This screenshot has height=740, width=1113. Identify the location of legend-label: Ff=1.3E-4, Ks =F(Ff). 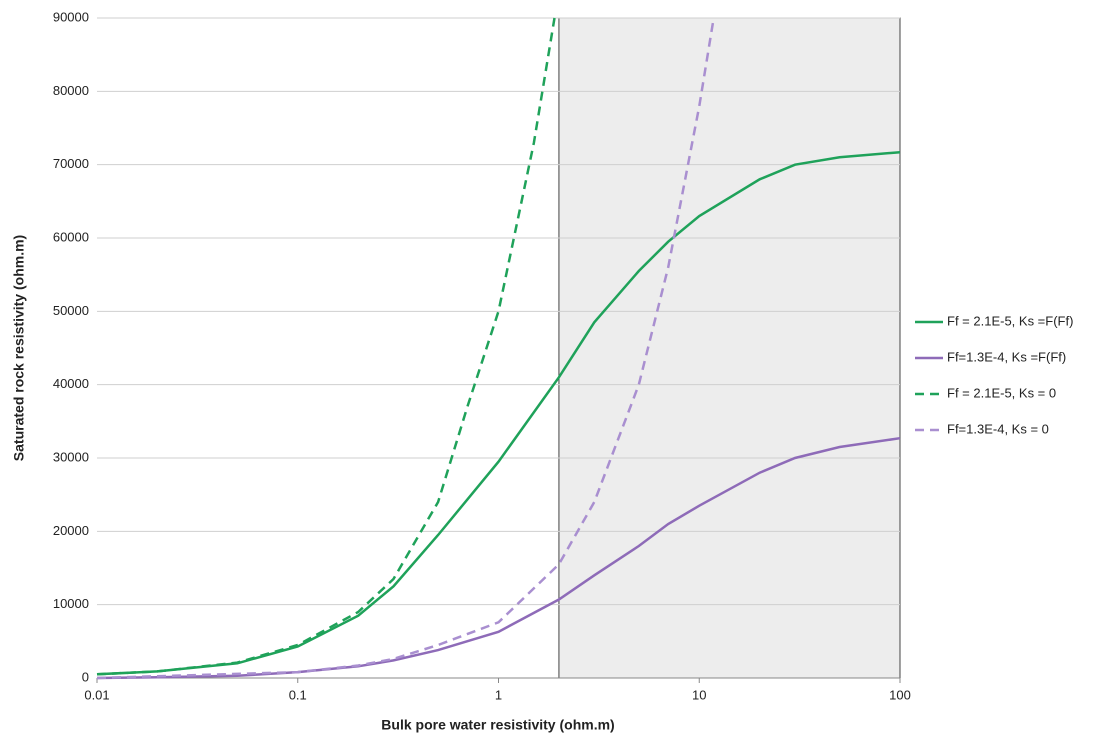
(1006, 356).